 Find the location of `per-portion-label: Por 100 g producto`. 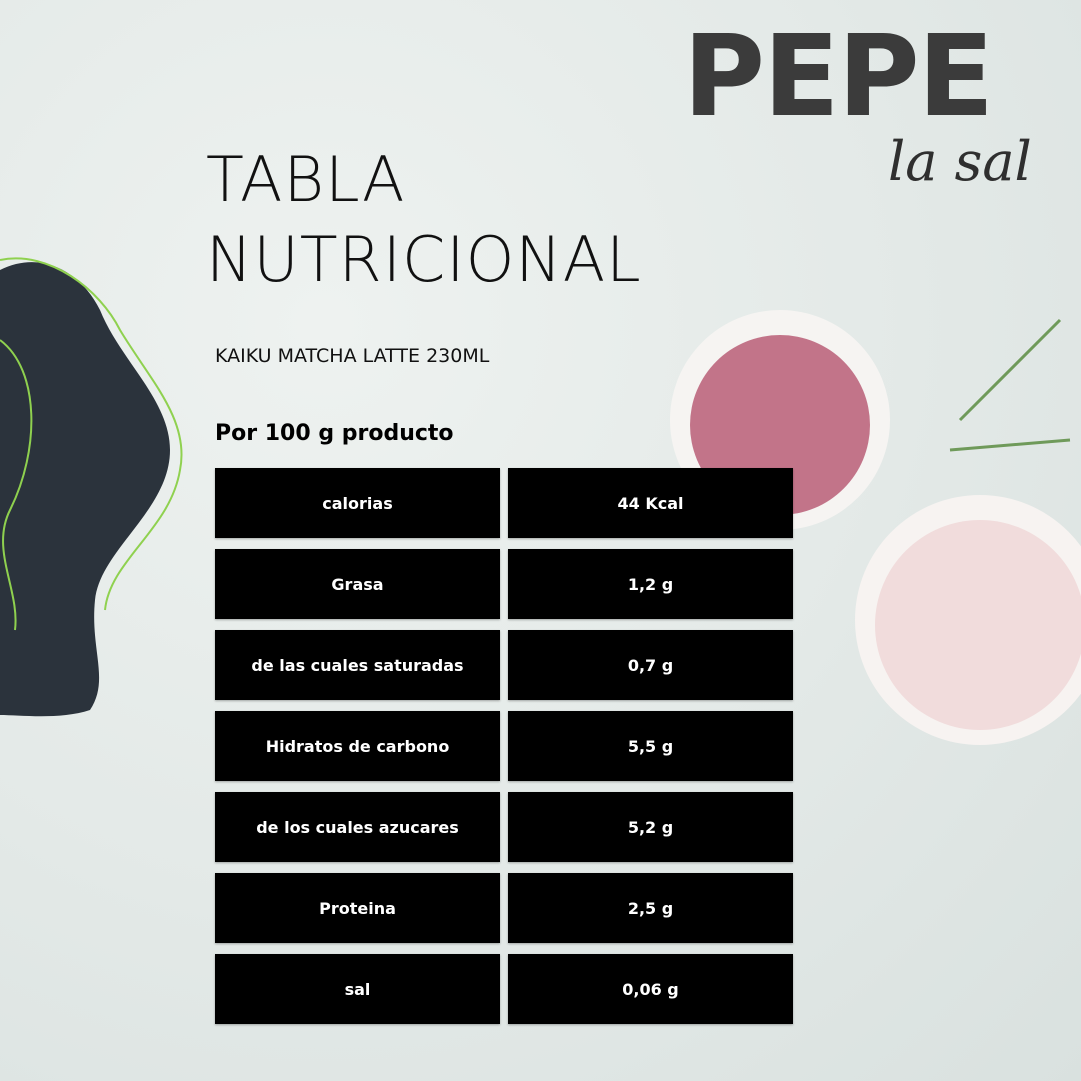

per-portion-label: Por 100 g producto is located at coordinates (334, 433).